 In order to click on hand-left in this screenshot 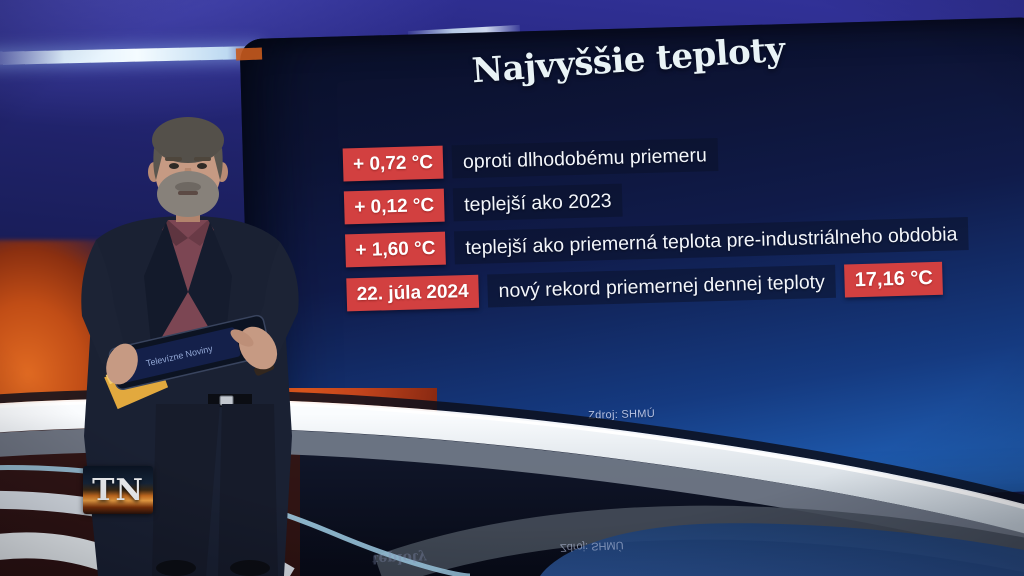, I will do `click(122, 364)`.